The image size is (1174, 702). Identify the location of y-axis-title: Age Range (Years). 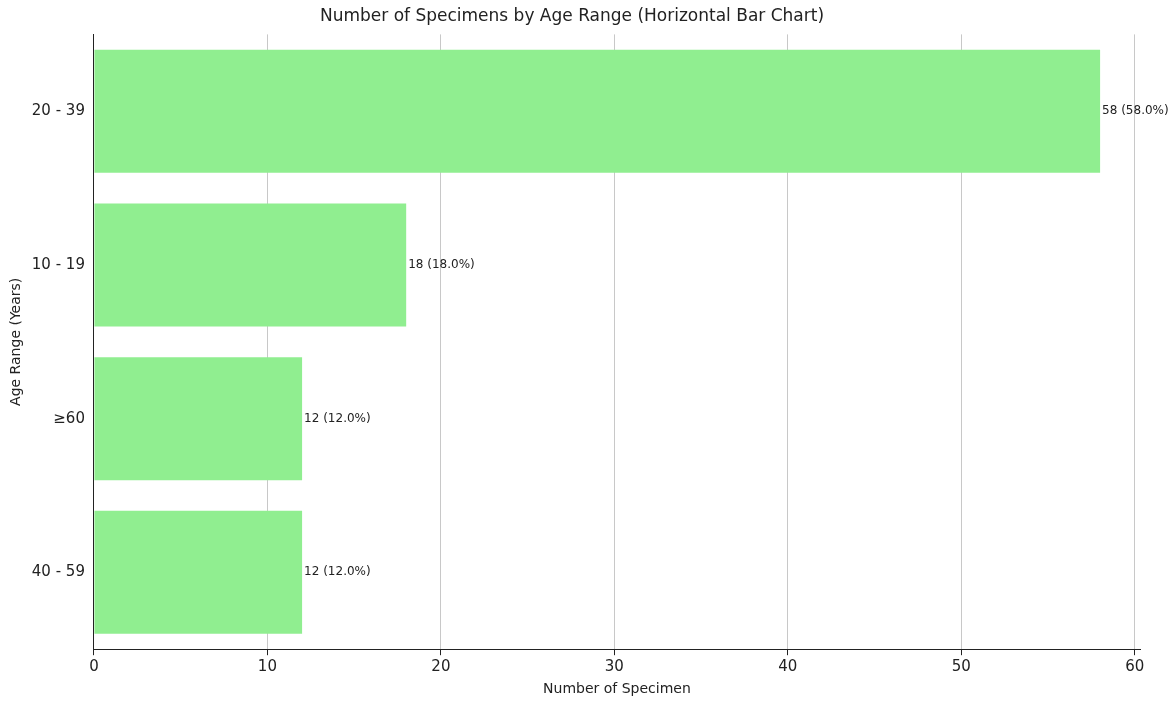
(15, 341).